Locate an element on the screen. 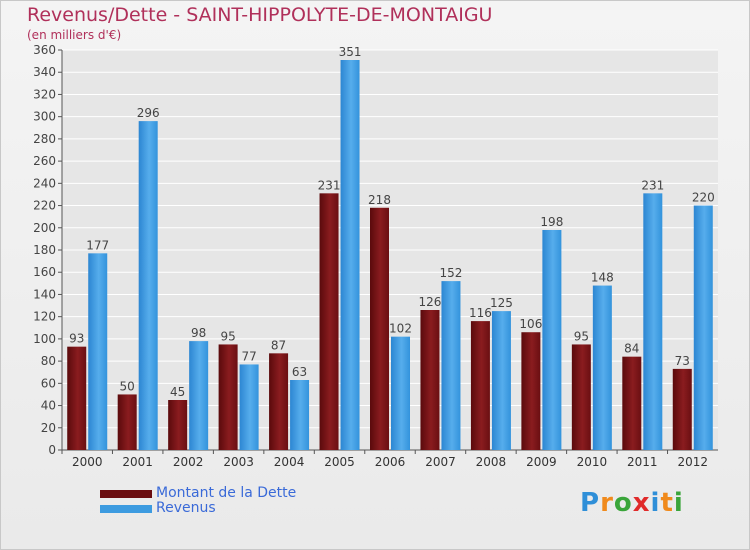  x-tick-label: 2001 is located at coordinates (137, 462).